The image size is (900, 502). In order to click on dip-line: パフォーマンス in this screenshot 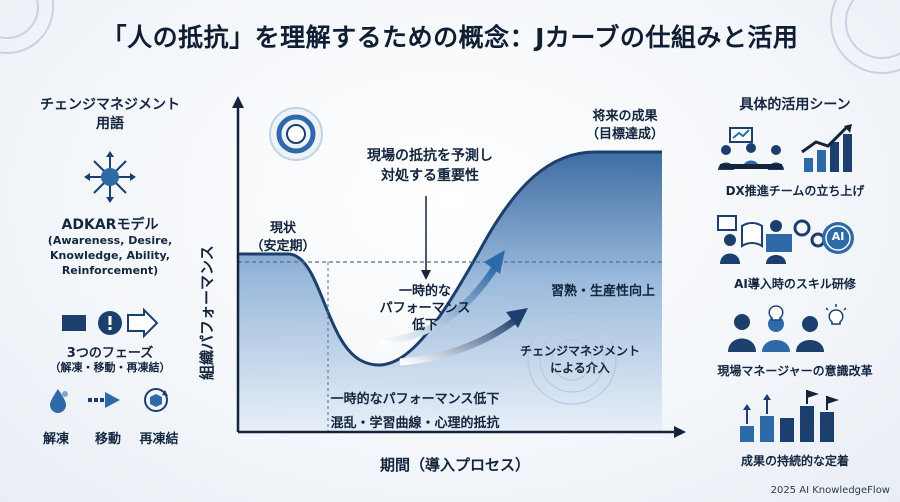, I will do `click(425, 308)`.